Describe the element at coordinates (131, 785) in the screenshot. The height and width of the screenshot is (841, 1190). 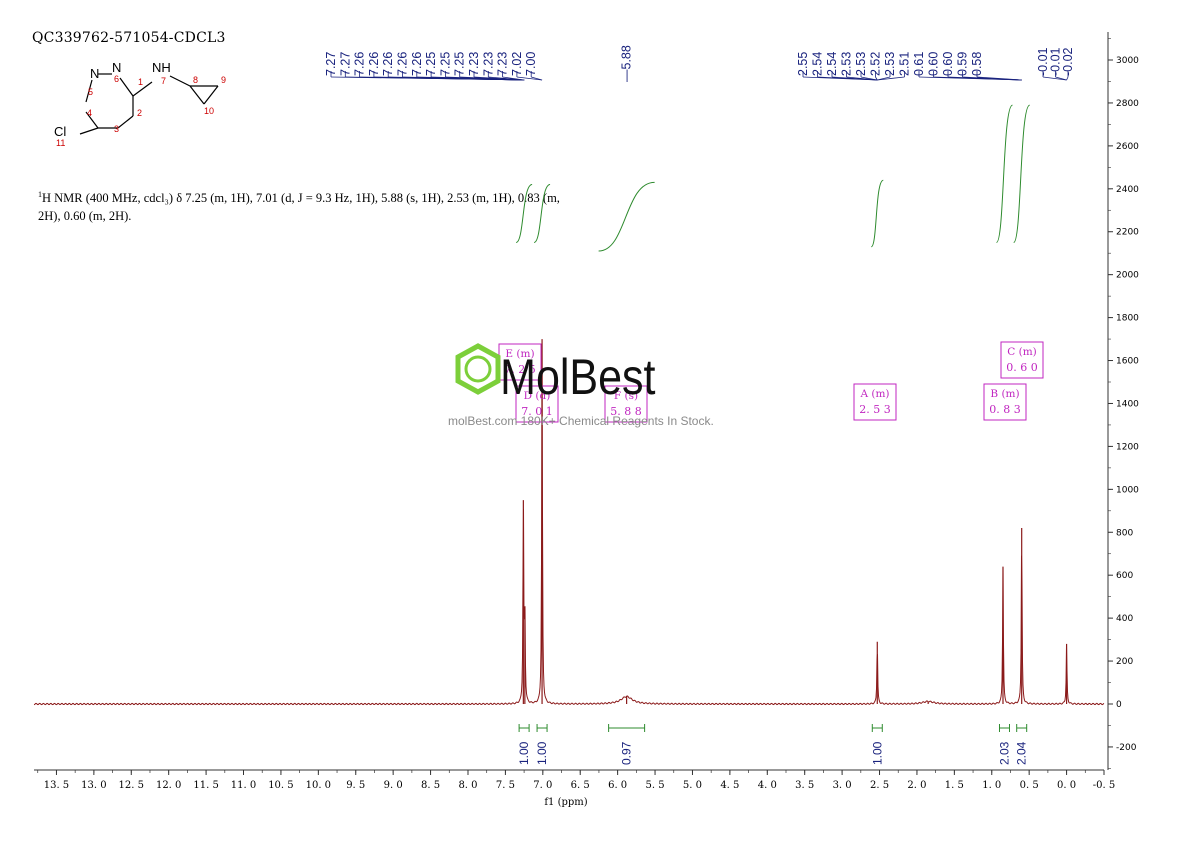
I see `x-tick-label: 12. 5` at that location.